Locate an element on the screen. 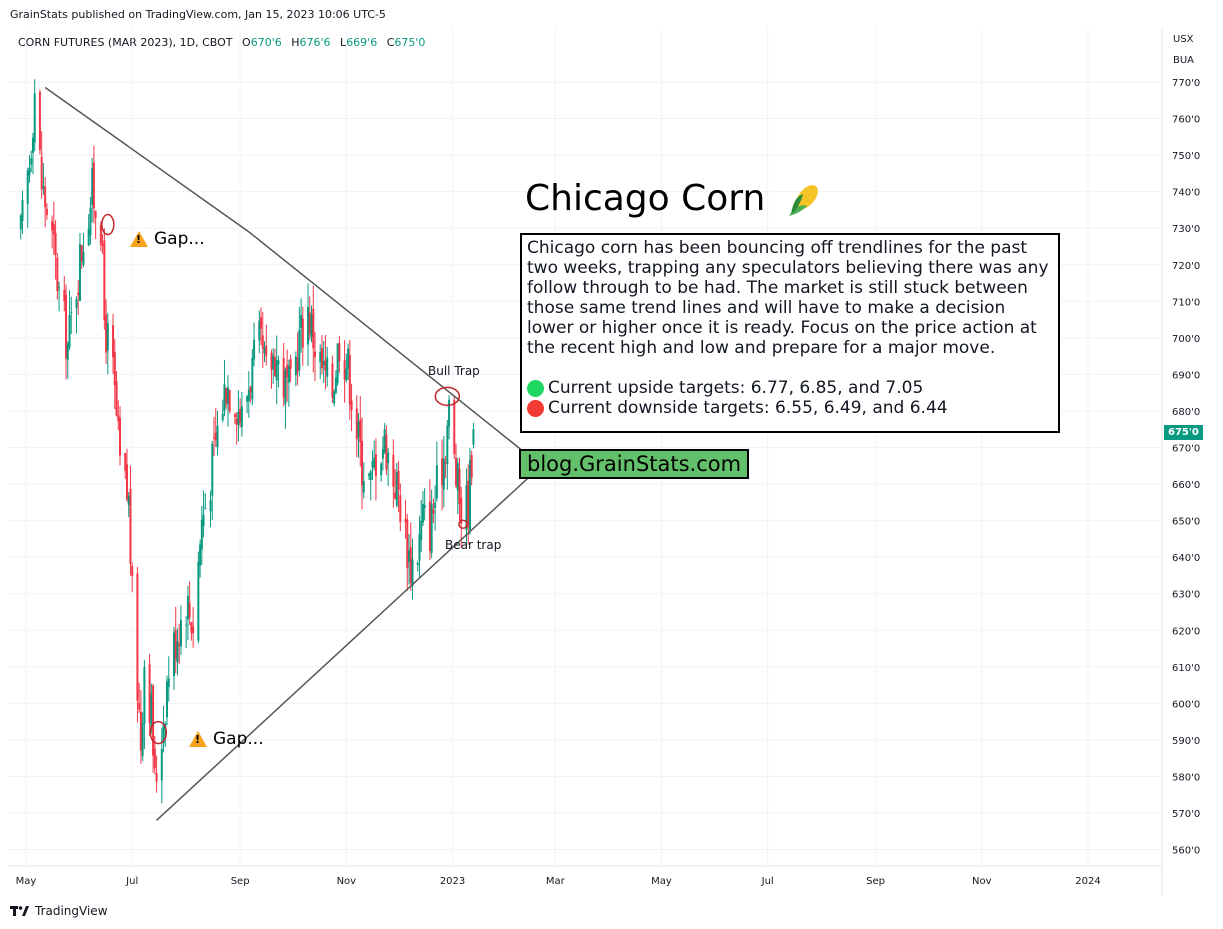 The width and height of the screenshot is (1223, 929). bull-trap-circle is located at coordinates (447, 396).